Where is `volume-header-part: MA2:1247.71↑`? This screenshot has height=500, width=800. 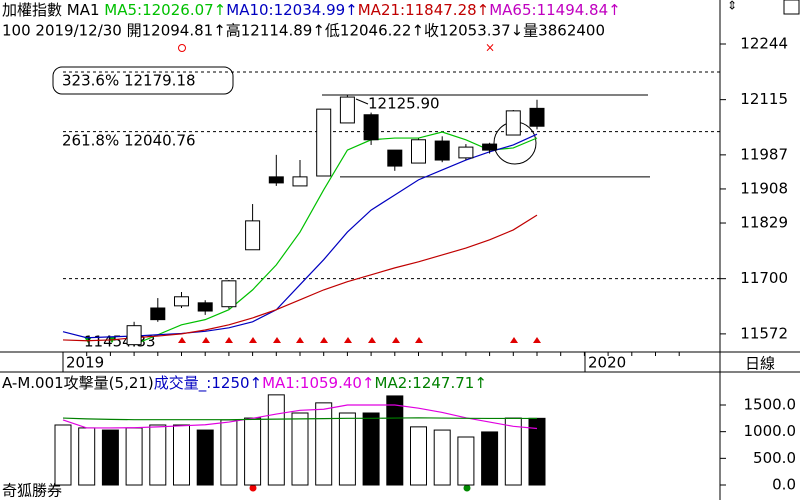
volume-header-part: MA2:1247.71↑ is located at coordinates (431, 383).